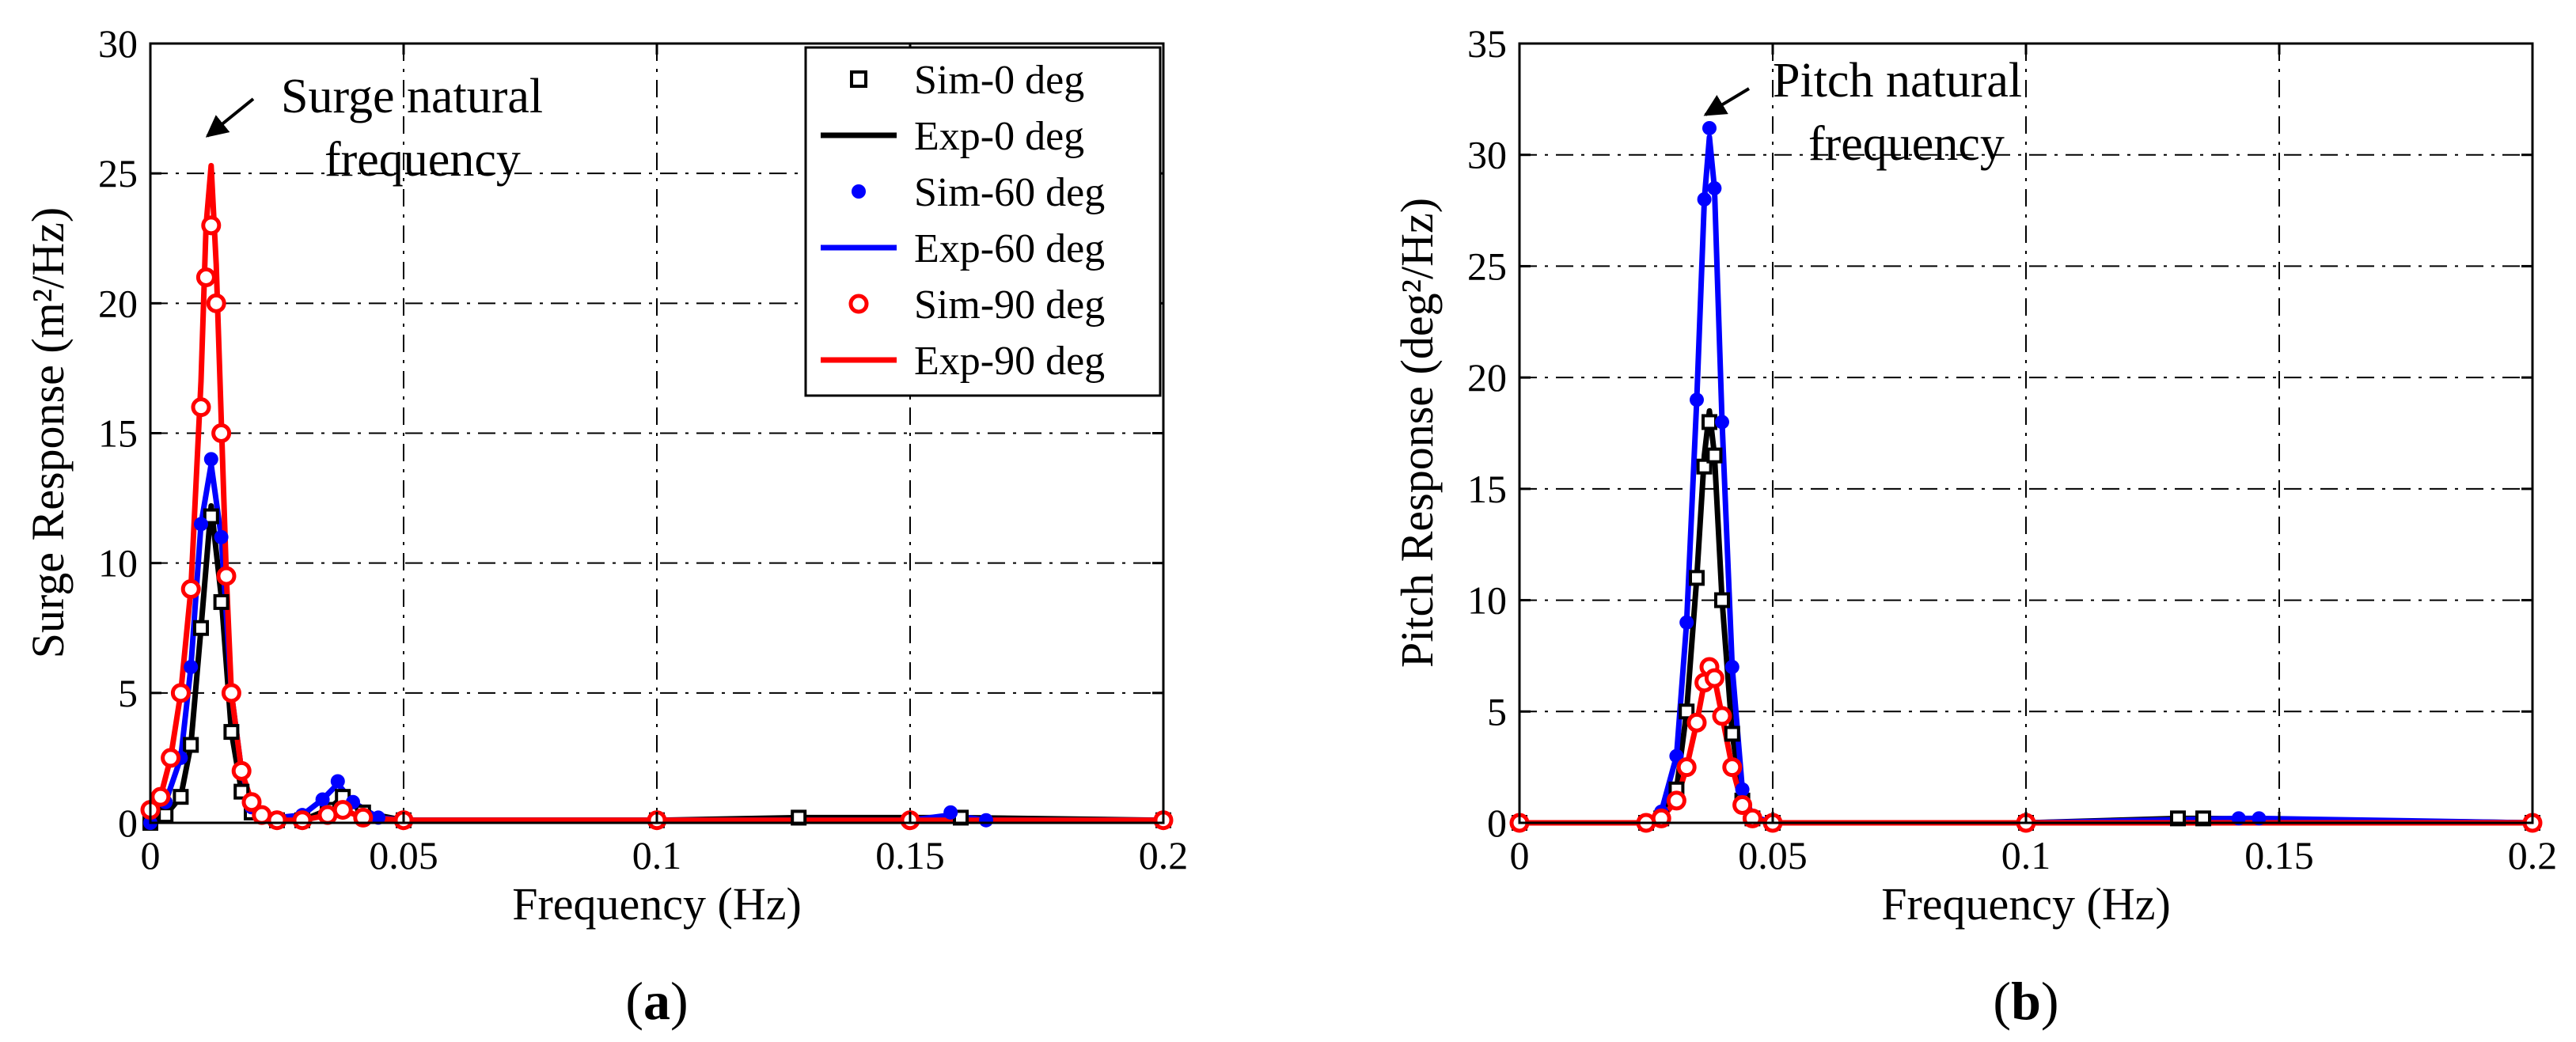 This screenshot has width=2576, height=1042. I want to click on panel-label-a: (a), so click(656, 1001).